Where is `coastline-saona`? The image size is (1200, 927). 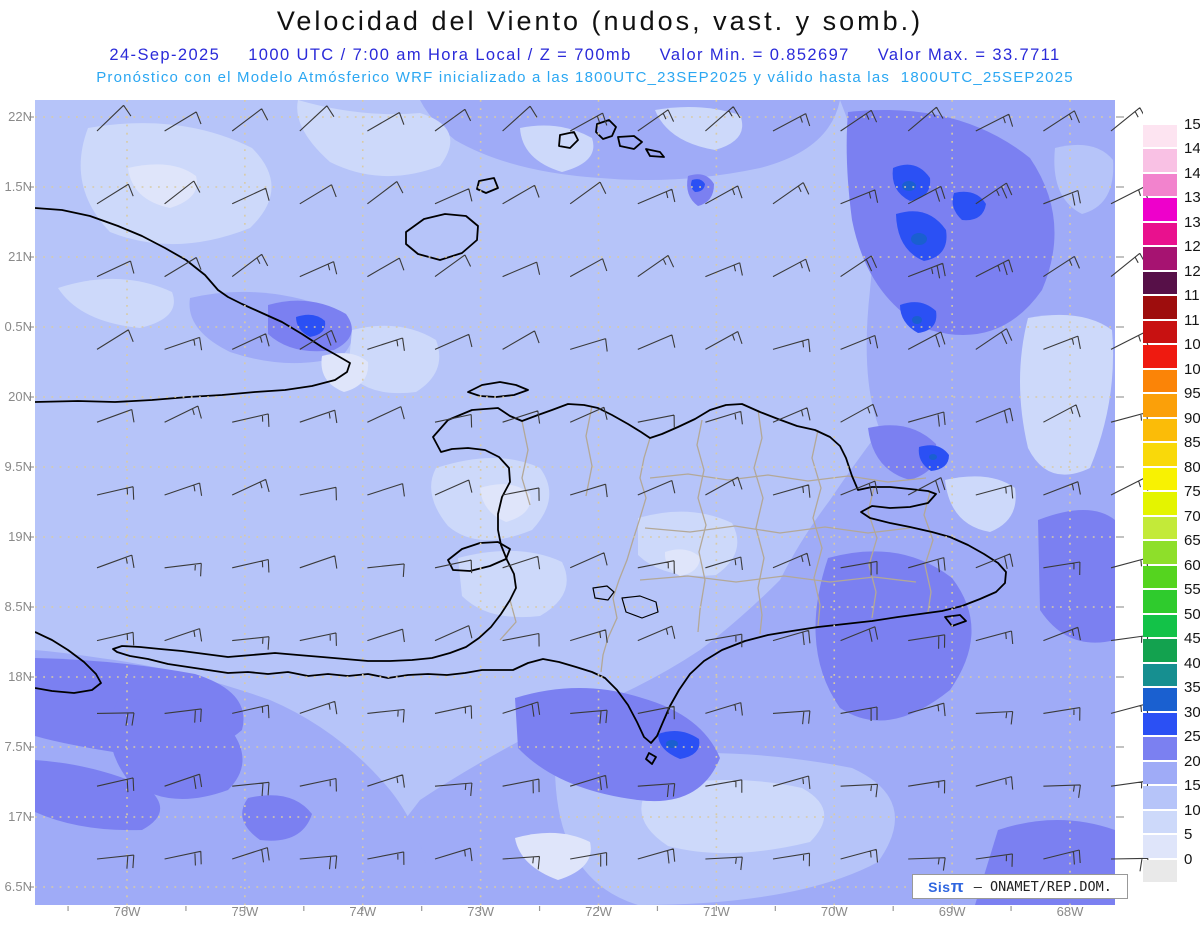 coastline-saona is located at coordinates (955, 620).